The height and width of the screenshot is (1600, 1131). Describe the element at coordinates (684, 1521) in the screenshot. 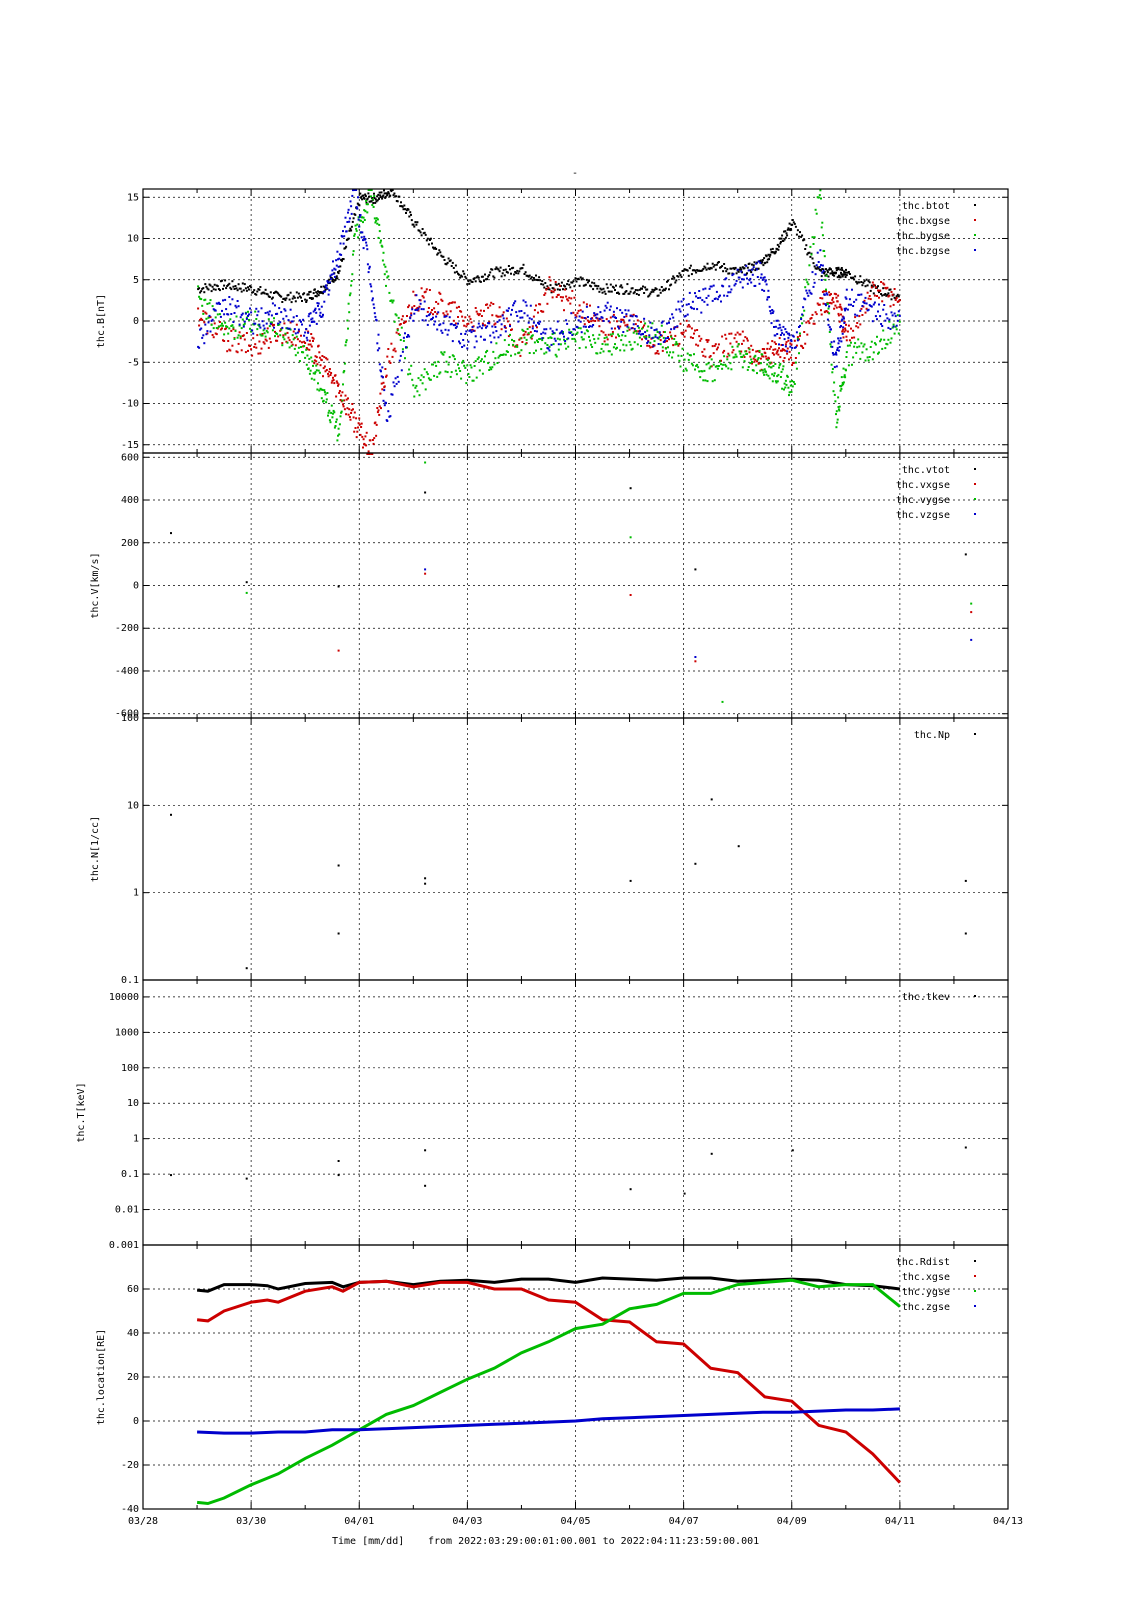

I see `x-tick-label: 04/07` at that location.